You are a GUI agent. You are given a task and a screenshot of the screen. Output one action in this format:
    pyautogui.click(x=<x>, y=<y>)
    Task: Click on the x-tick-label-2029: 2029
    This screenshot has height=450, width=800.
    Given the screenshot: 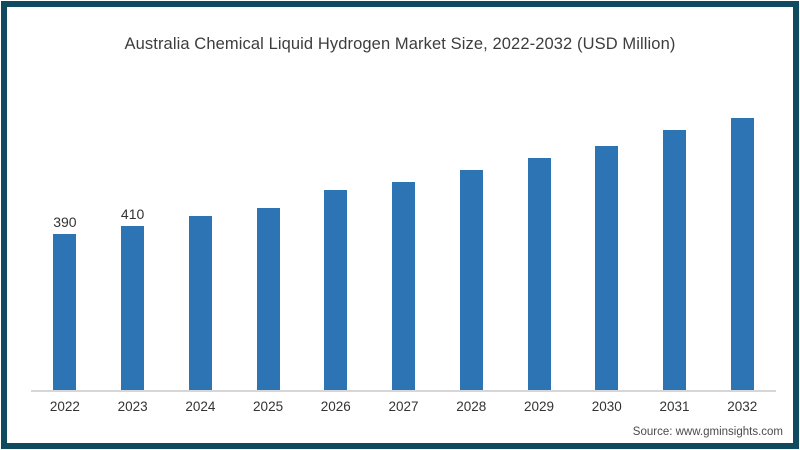 What is the action you would take?
    pyautogui.click(x=539, y=406)
    